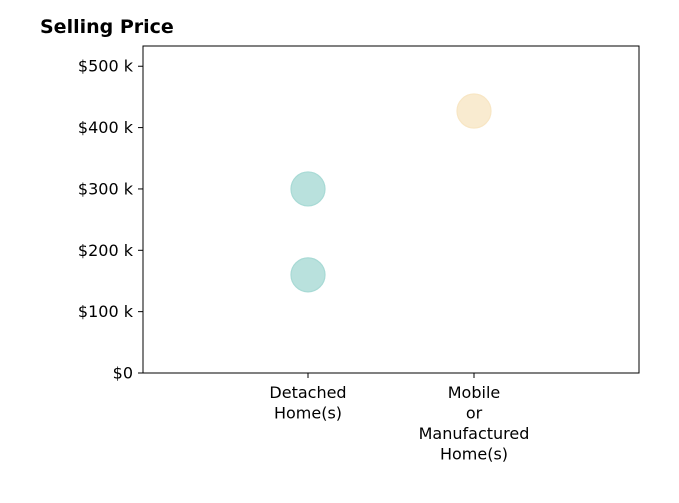 Image resolution: width=679 pixels, height=503 pixels. What do you see at coordinates (474, 392) in the screenshot?
I see `x-tick-label: Mobile` at bounding box center [474, 392].